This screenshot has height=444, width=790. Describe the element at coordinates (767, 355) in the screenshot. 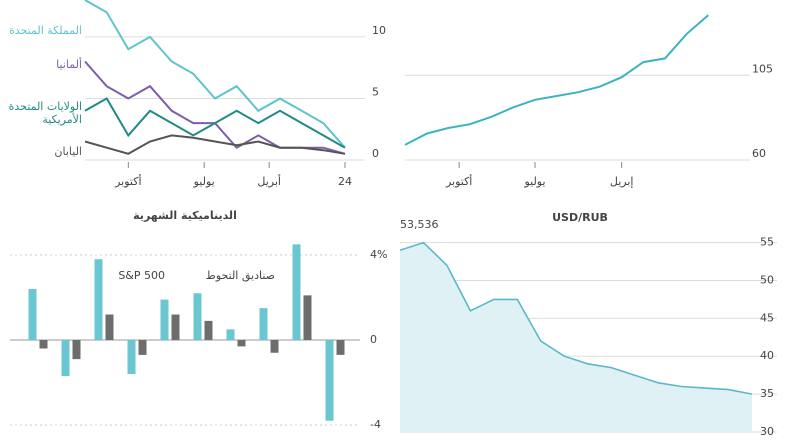

I see `y-tick-label: 40` at that location.